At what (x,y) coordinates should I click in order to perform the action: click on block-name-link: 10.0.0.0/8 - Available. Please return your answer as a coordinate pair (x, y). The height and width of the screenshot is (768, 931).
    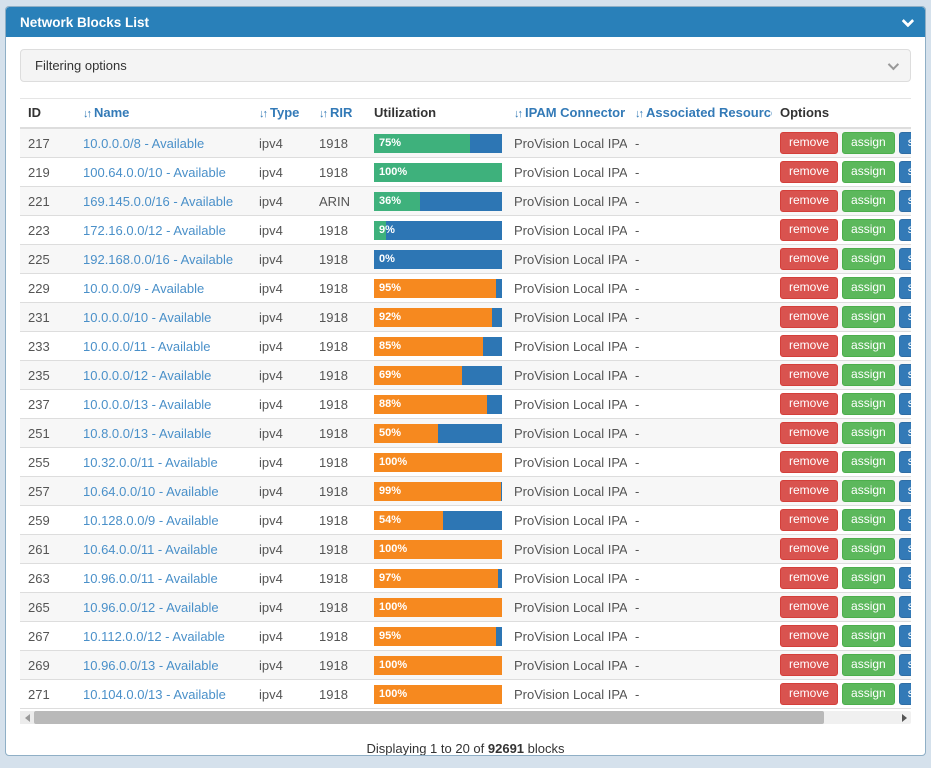
    Looking at the image, I should click on (144, 143).